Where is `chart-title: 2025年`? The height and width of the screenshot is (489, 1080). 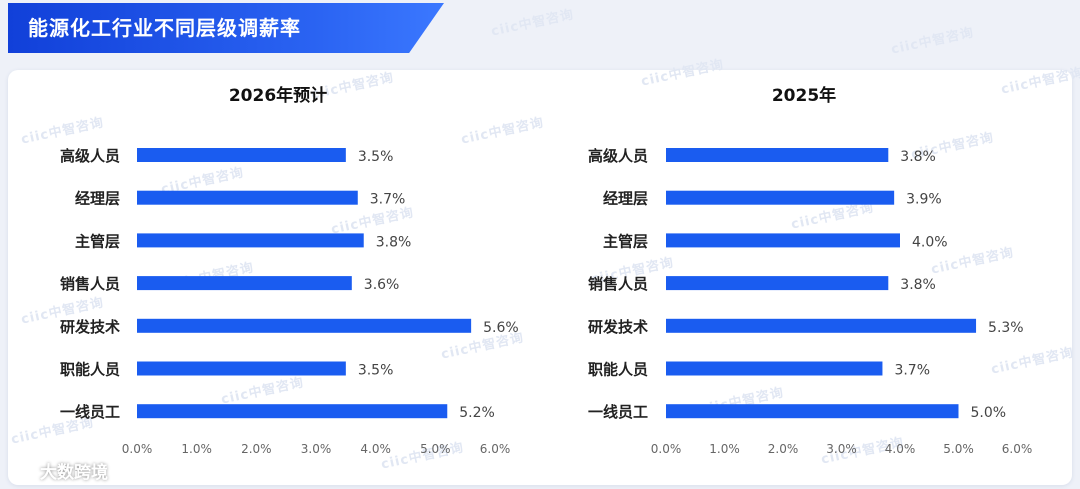 chart-title: 2025年 is located at coordinates (804, 95).